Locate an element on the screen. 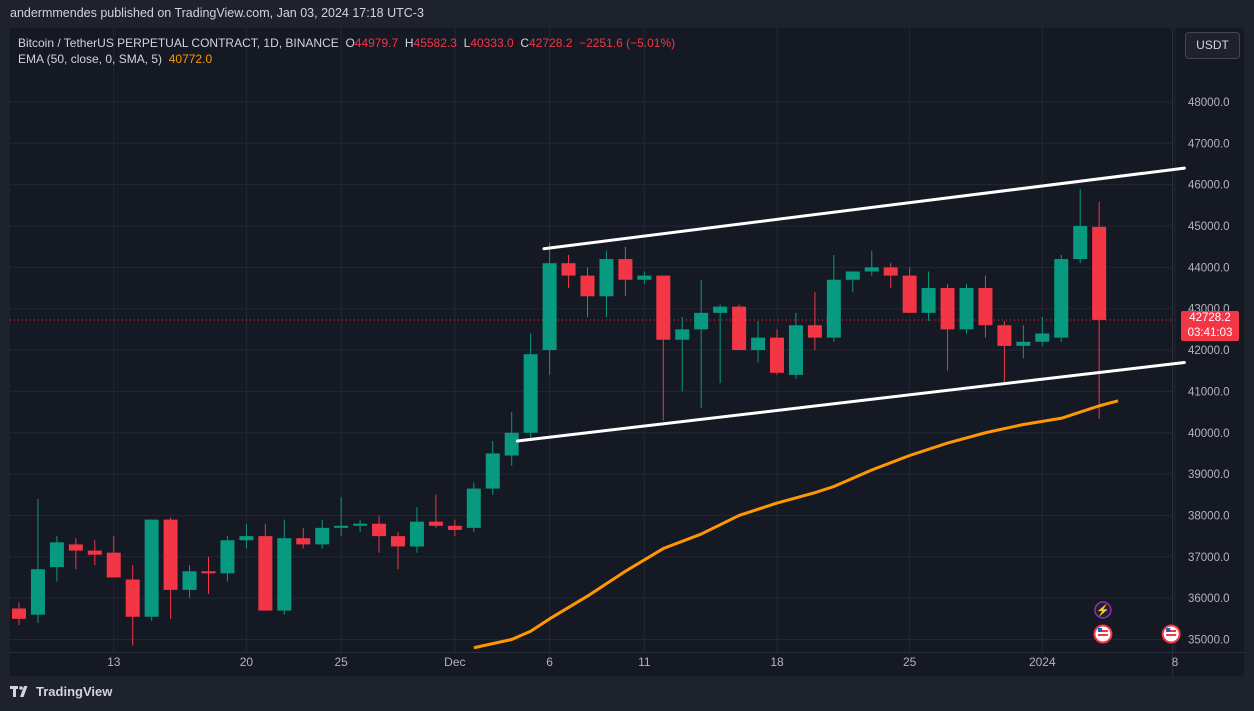 The image size is (1254, 711). high-label: H is located at coordinates (409, 43).